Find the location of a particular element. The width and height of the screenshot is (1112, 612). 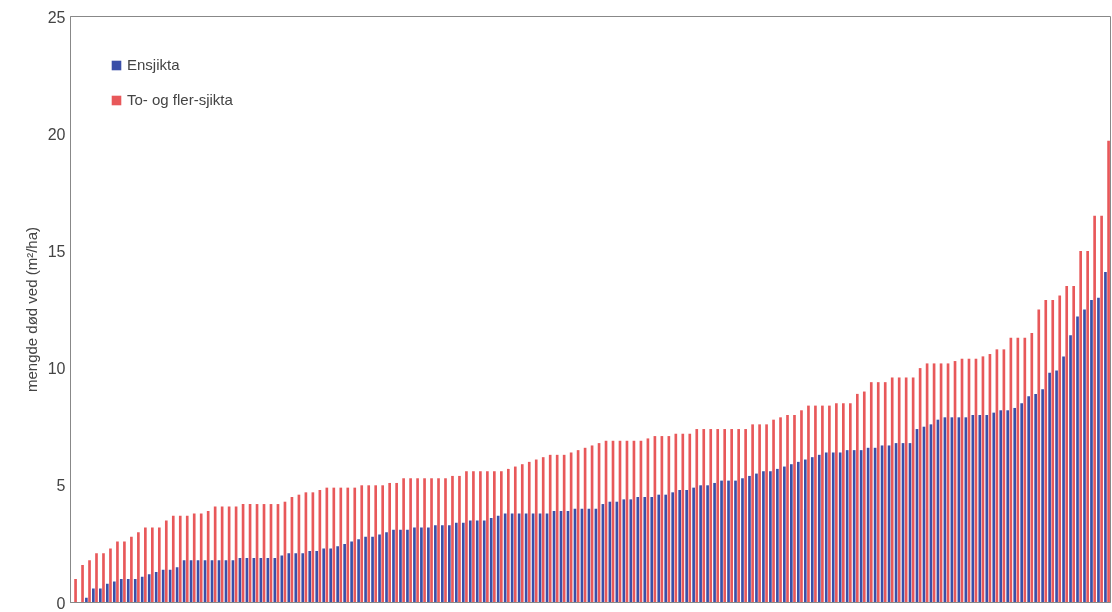

y-tick-label: 20 is located at coordinates (56, 134).